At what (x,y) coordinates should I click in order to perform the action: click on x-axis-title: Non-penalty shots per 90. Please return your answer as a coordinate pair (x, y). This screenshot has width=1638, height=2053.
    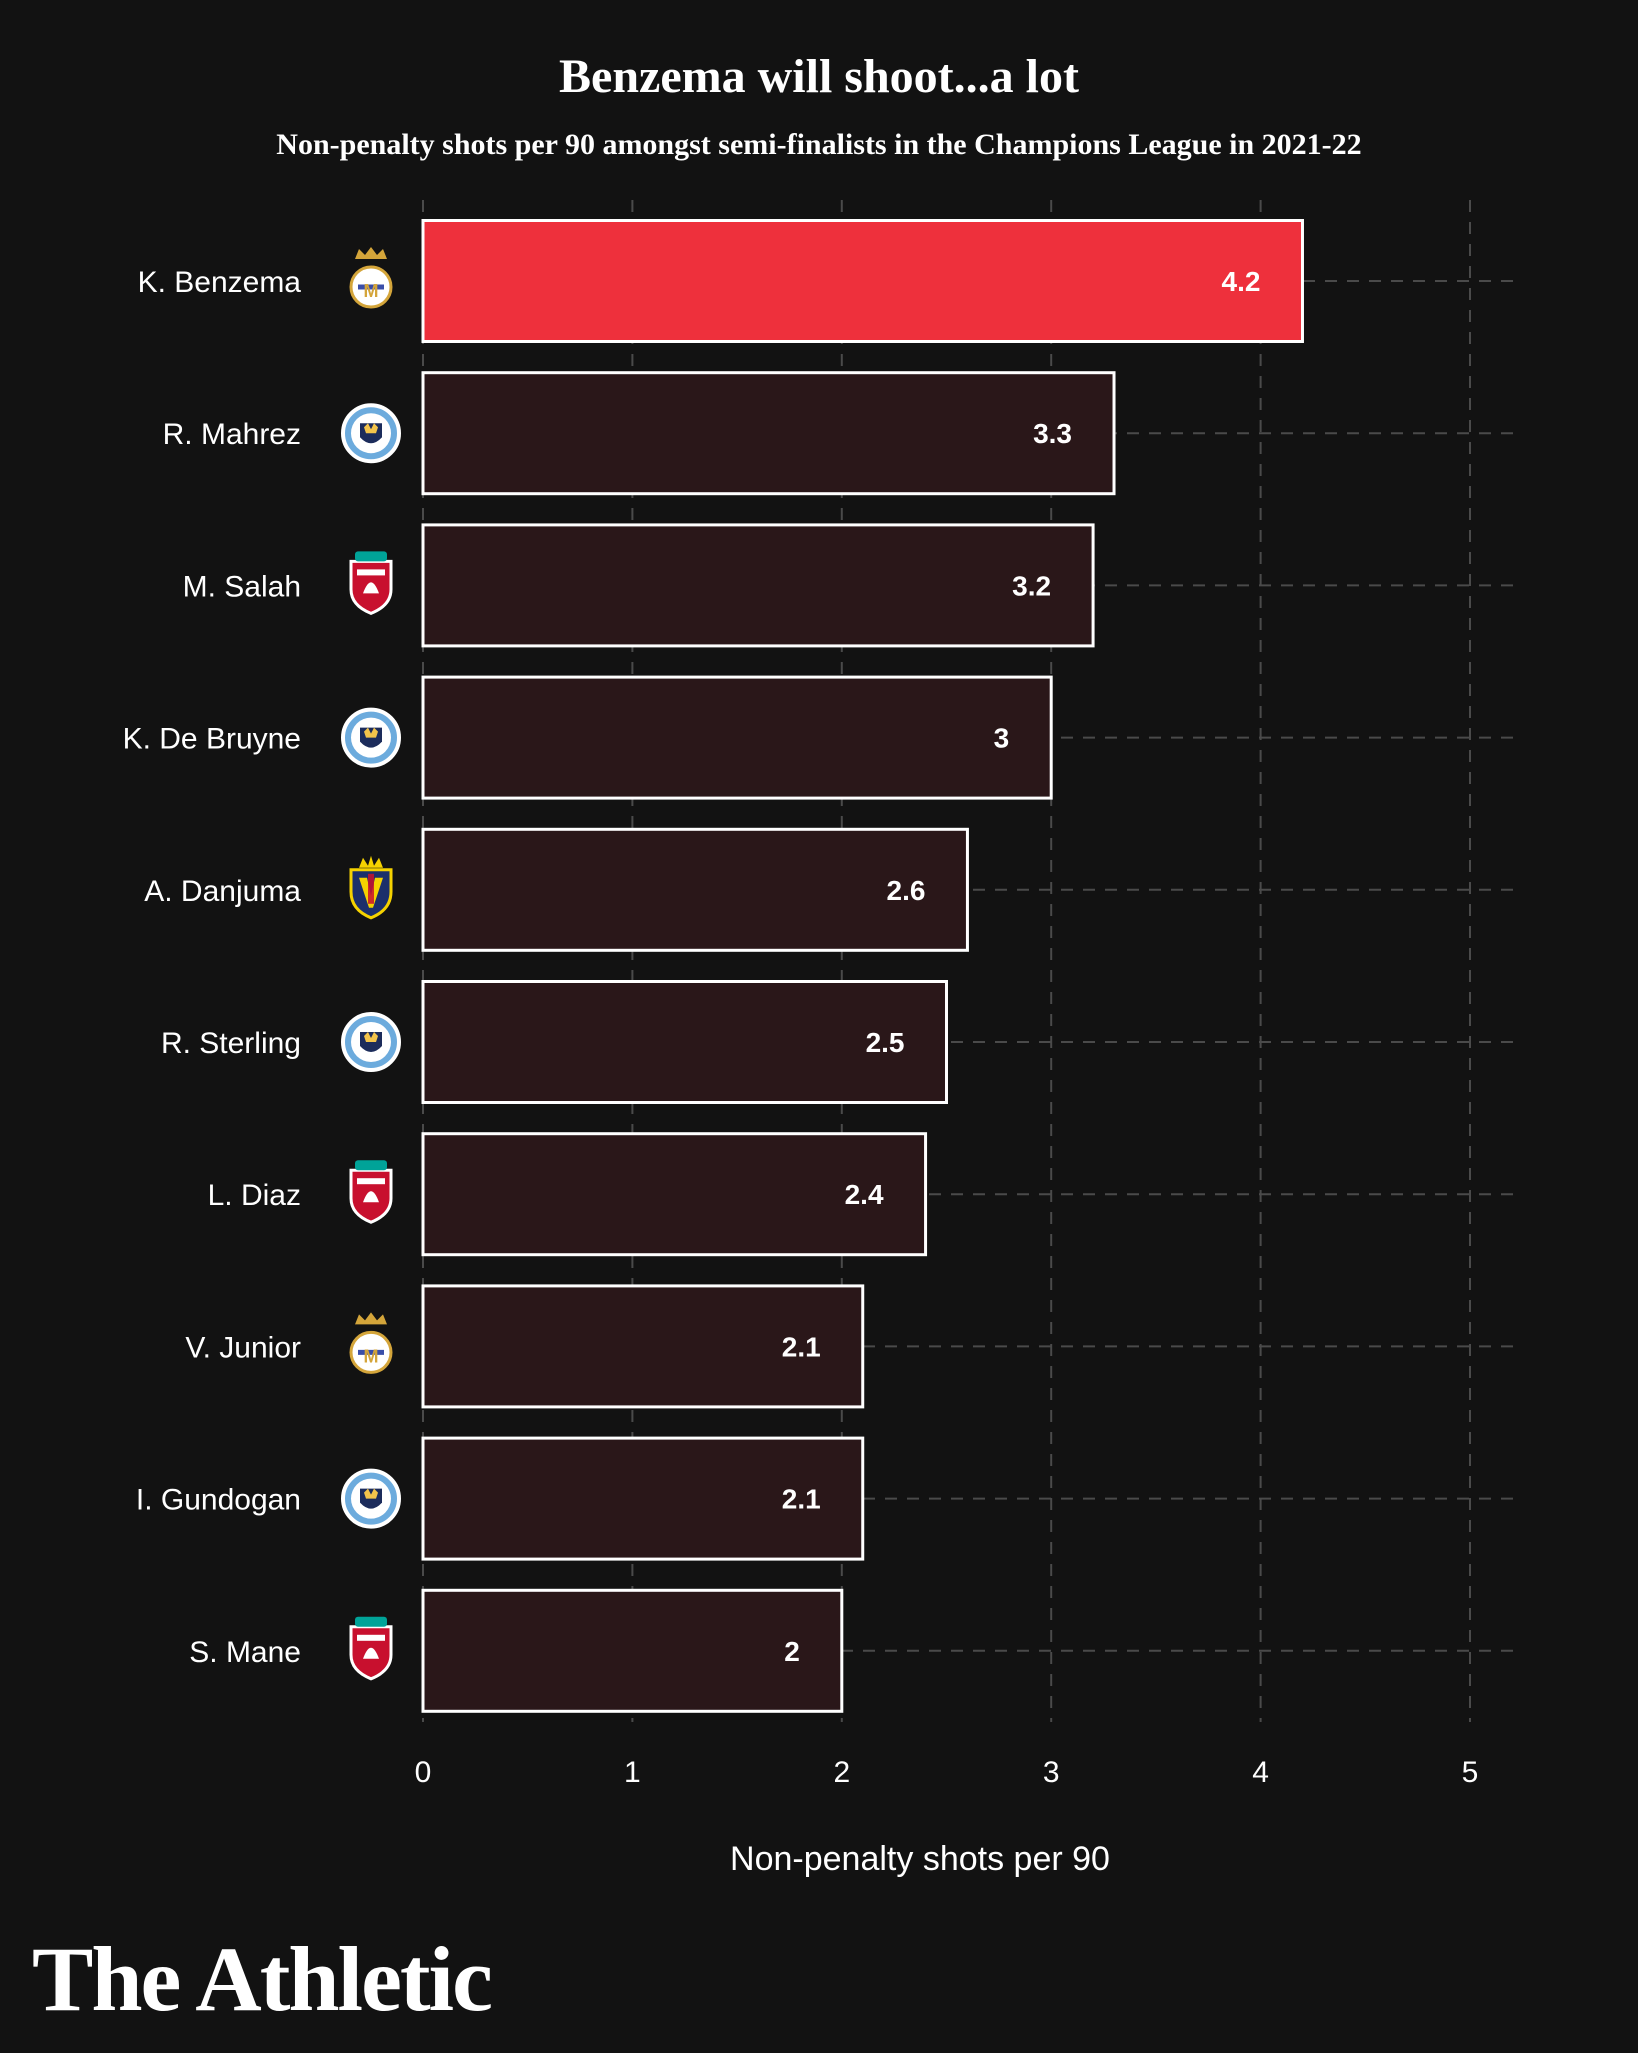
    Looking at the image, I should click on (920, 1859).